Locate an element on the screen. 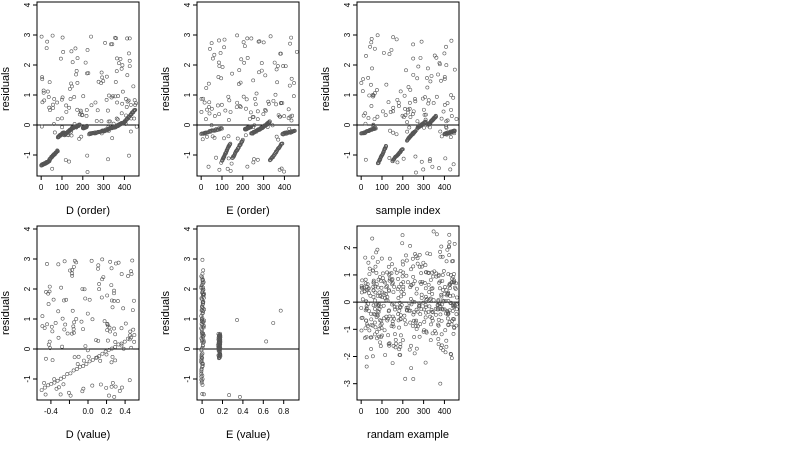 Image resolution: width=800 pixels, height=450 pixels. y-tick-label: 3 is located at coordinates (27, 34).